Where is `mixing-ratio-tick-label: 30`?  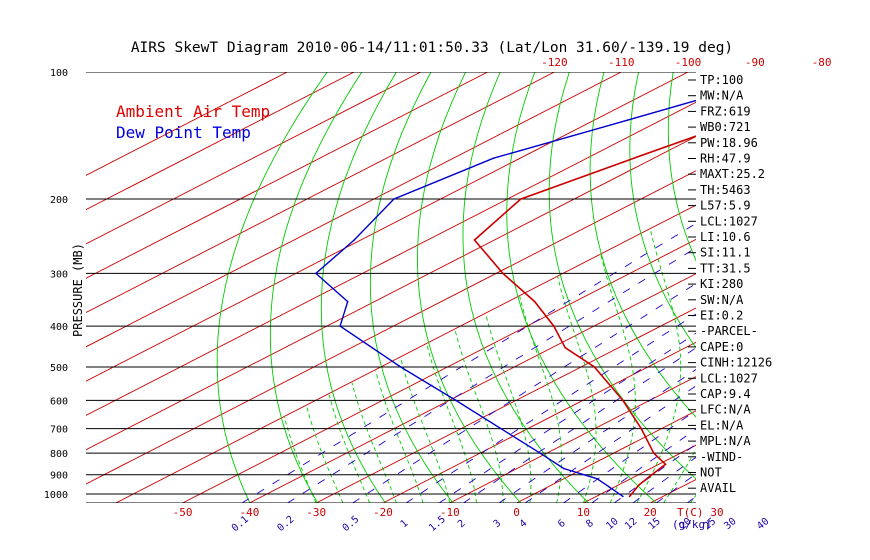
mixing-ratio-tick-label: 30 is located at coordinates (730, 524).